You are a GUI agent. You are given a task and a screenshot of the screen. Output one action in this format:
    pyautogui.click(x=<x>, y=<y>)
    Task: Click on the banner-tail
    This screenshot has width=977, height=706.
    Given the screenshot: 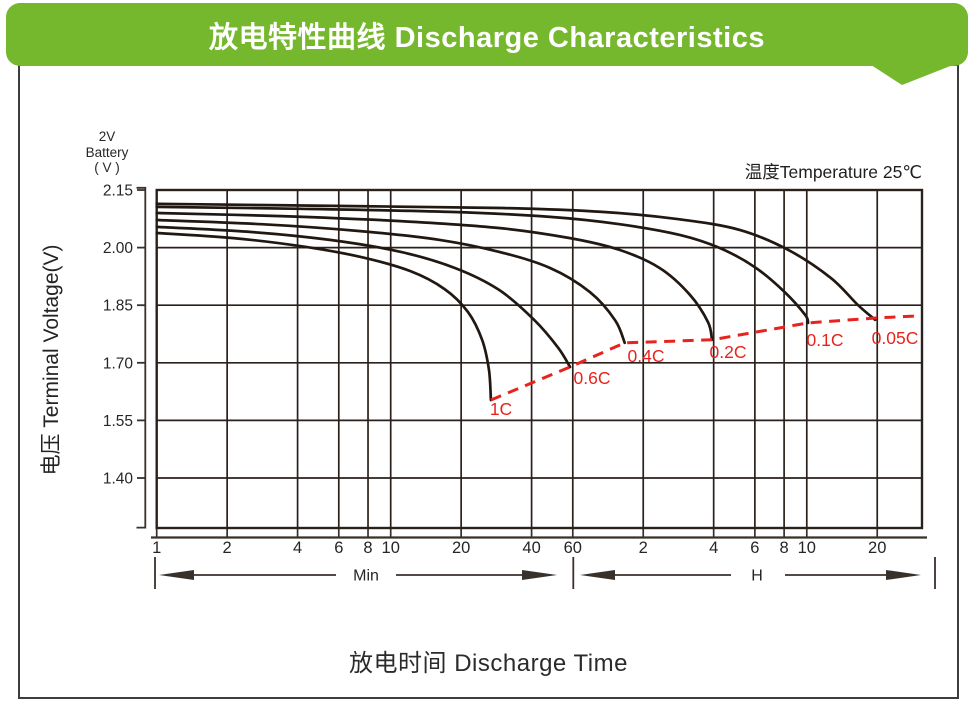 What is the action you would take?
    pyautogui.click(x=913, y=74)
    